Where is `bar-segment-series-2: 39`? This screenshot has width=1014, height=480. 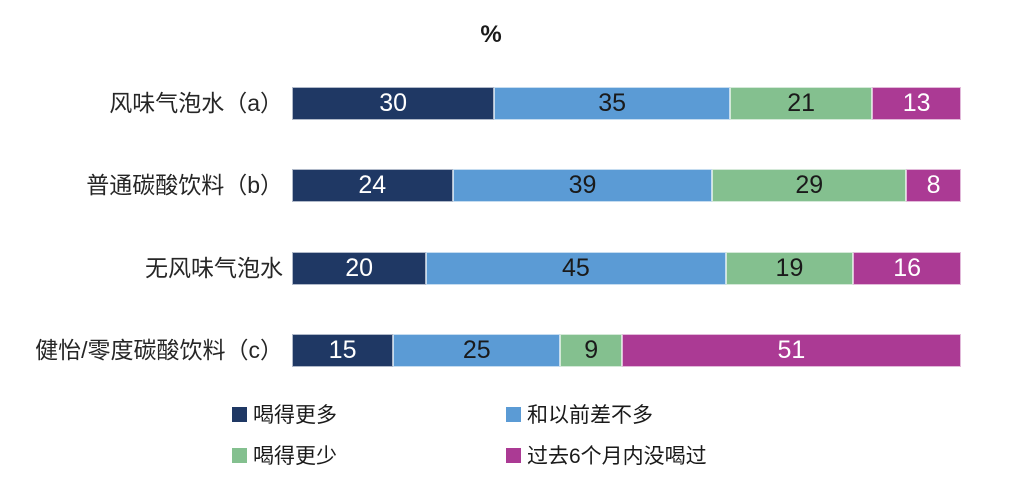
bar-segment-series-2: 39 is located at coordinates (582, 185).